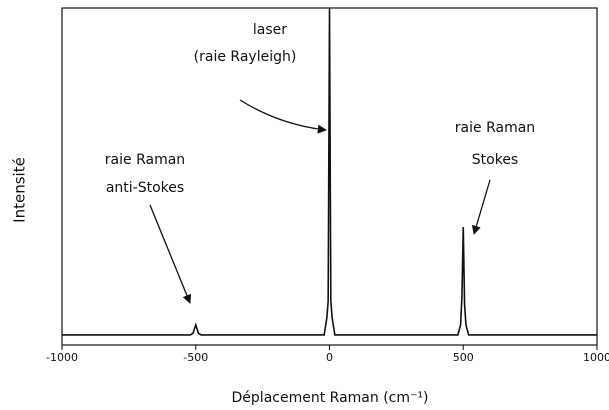  What do you see at coordinates (195, 357) in the screenshot?
I see `x-tick-label: -500` at bounding box center [195, 357].